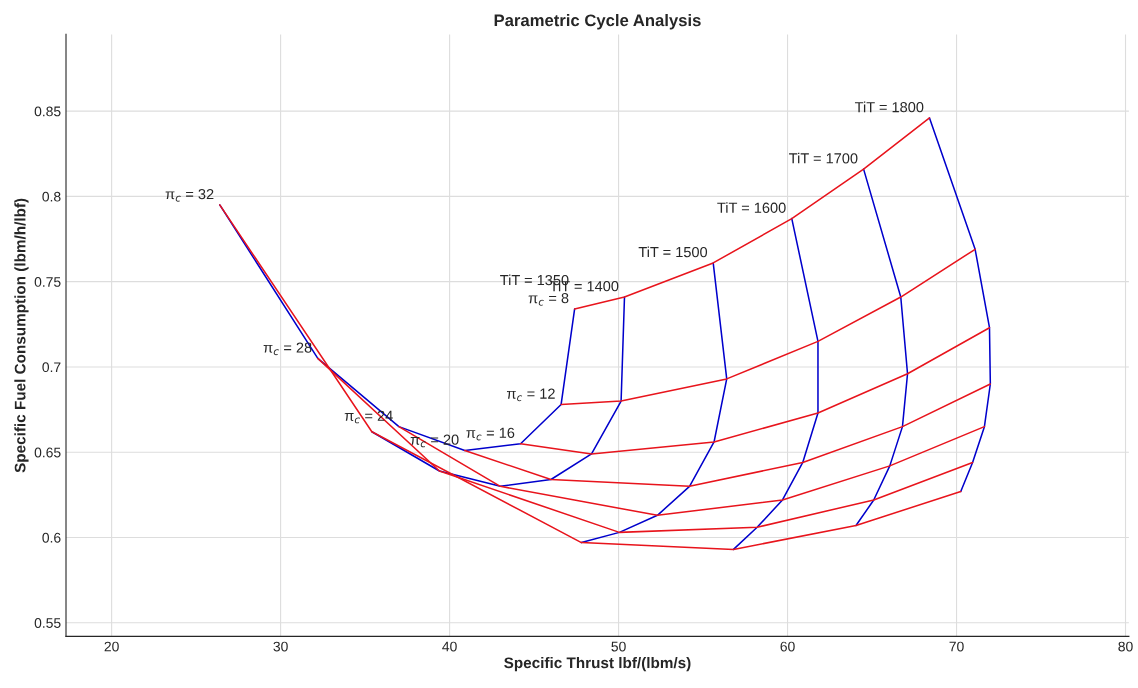 This screenshot has height=688, width=1138. I want to click on x-tick-label: 60, so click(787, 646).